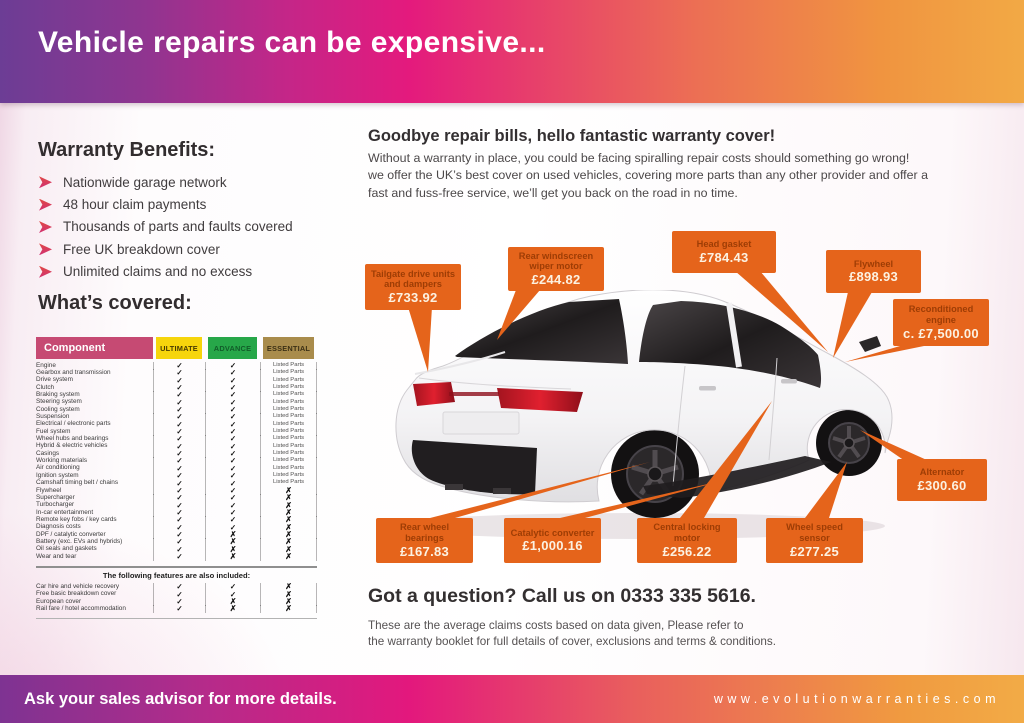 The height and width of the screenshot is (723, 1024). Describe the element at coordinates (53, 431) in the screenshot. I see `component-name: Fuel system` at that location.